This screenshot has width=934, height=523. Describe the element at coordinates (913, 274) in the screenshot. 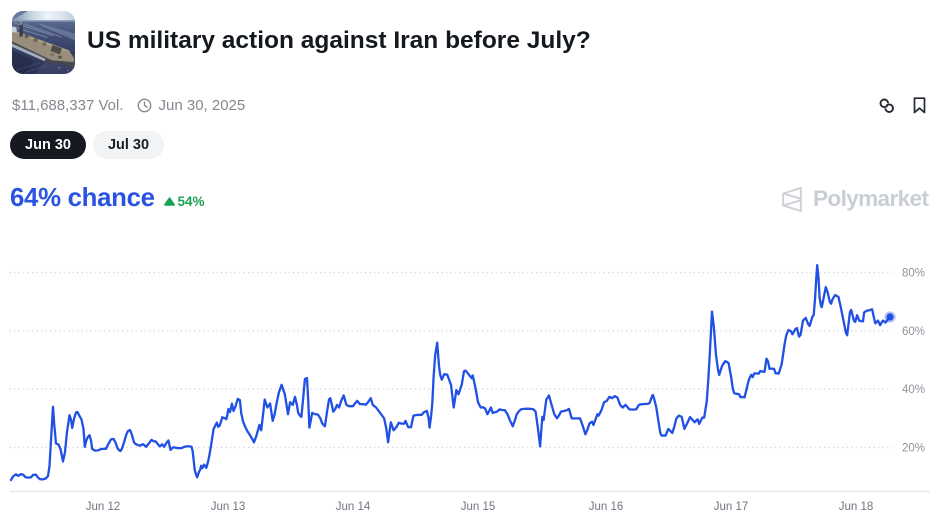

I see `svg-text: 80%` at that location.